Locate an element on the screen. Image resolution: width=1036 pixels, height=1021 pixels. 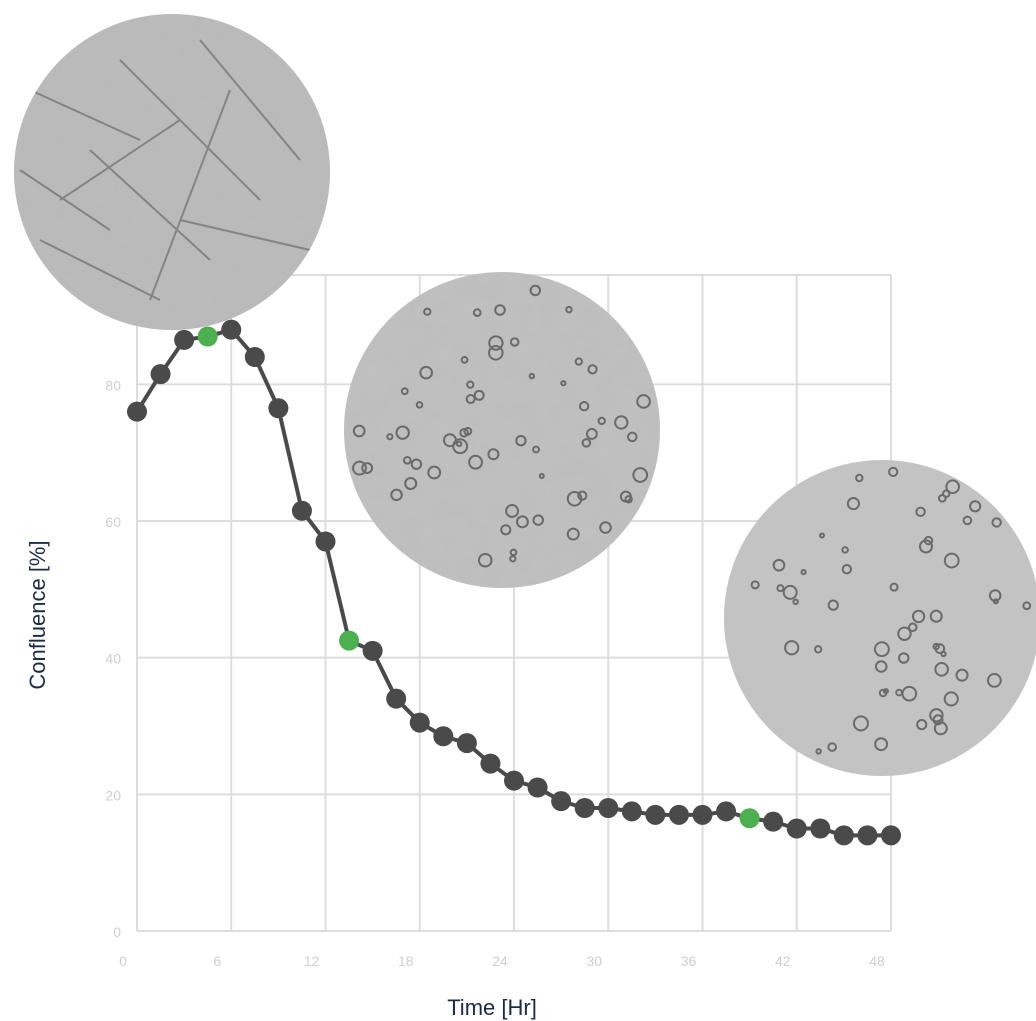
x-tick-labels: 0 6 12 18 24 30 36 42 48 is located at coordinates (502, 961).